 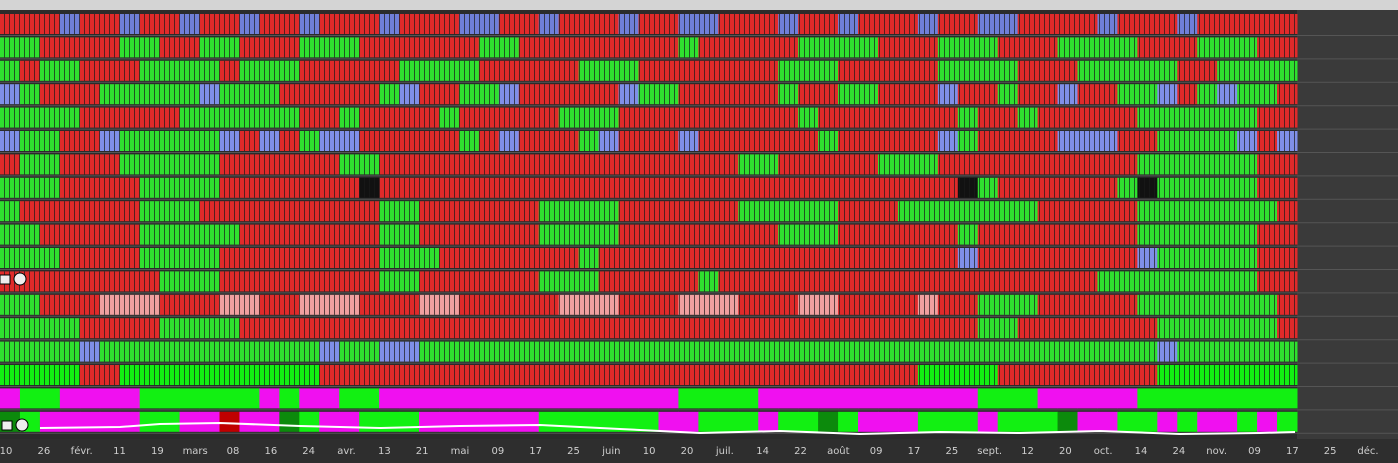 What do you see at coordinates (14, 352) in the screenshot?
I see `panel-controls` at bounding box center [14, 352].